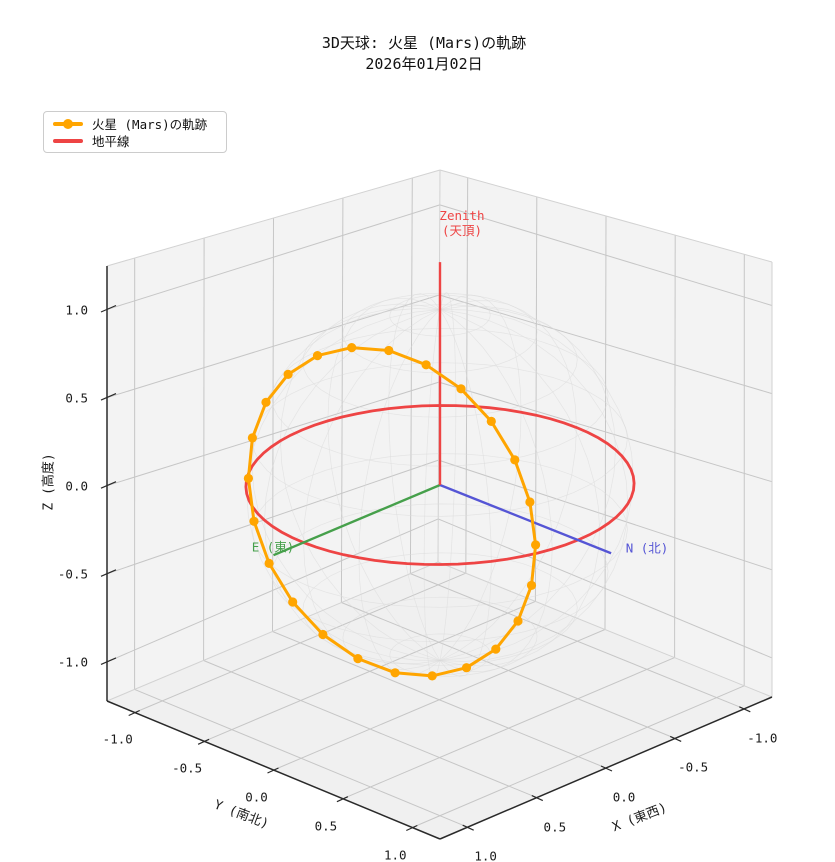 Image resolution: width=835 pixels, height=862 pixels. I want to click on z-tick-label: -1.0, so click(72, 662).